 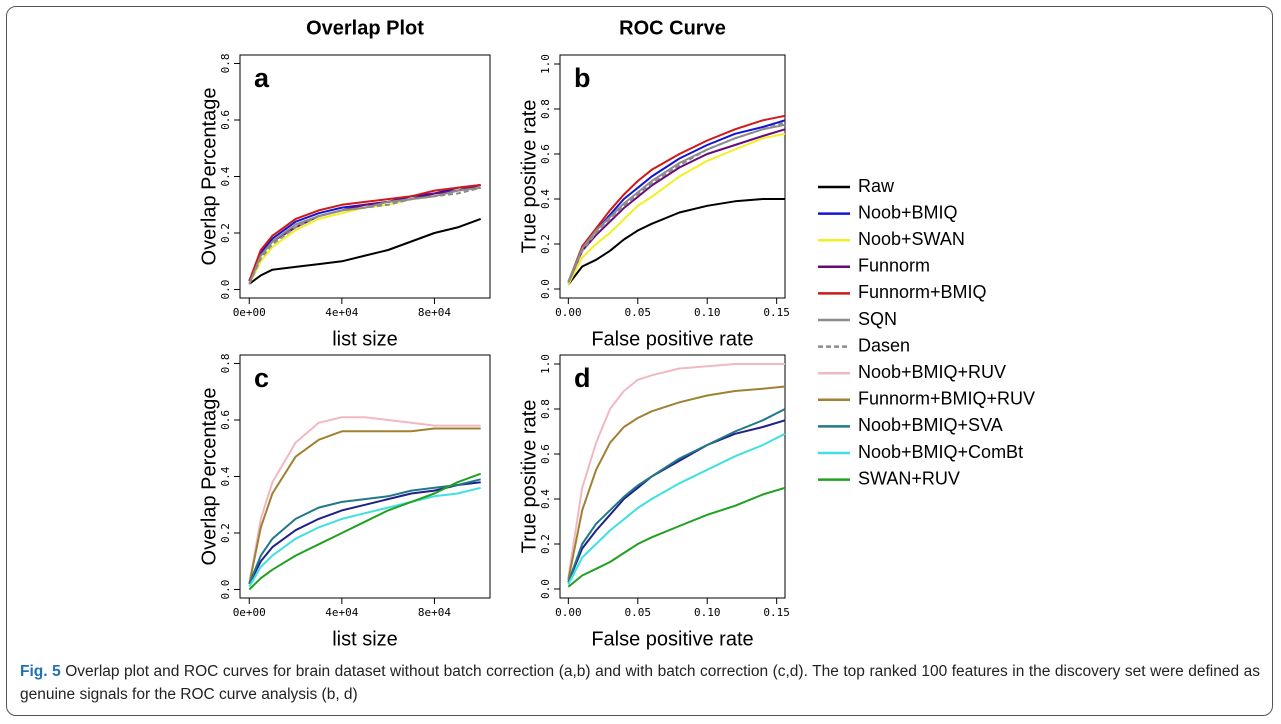 What do you see at coordinates (672, 28) in the screenshot?
I see `panel-title: ROC Curve` at bounding box center [672, 28].